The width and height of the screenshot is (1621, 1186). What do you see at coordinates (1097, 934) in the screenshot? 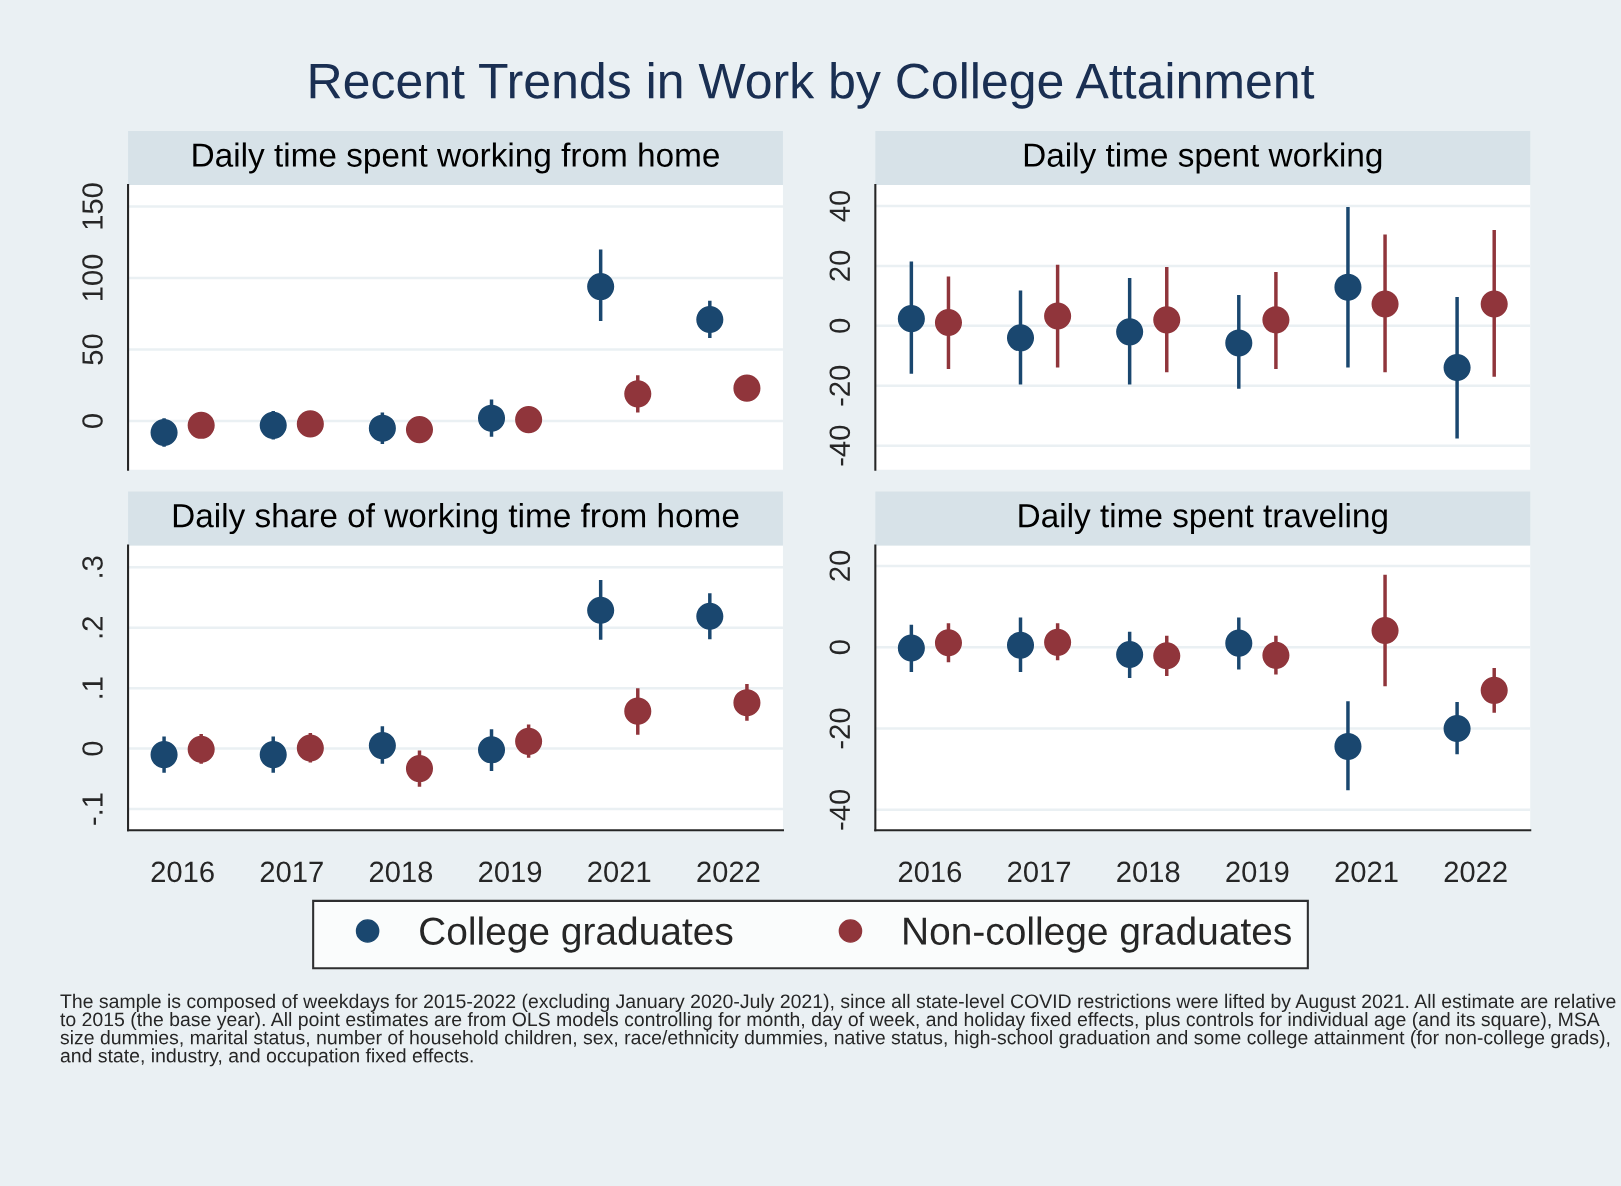
I see `legend-label: Non-college graduates` at bounding box center [1097, 934].